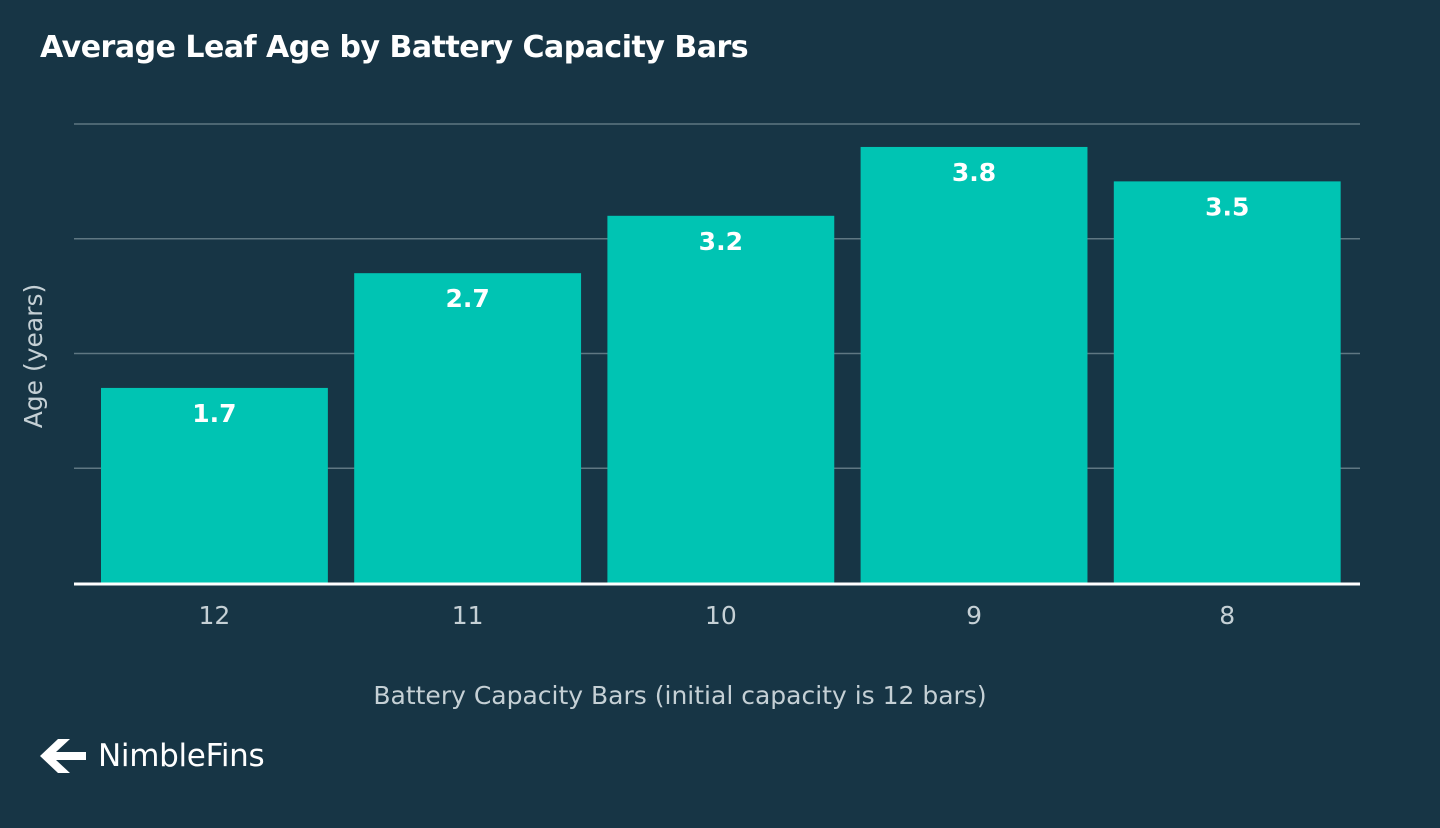 The height and width of the screenshot is (828, 1440). Describe the element at coordinates (467, 298) in the screenshot. I see `bar-value-label: 2.7` at that location.